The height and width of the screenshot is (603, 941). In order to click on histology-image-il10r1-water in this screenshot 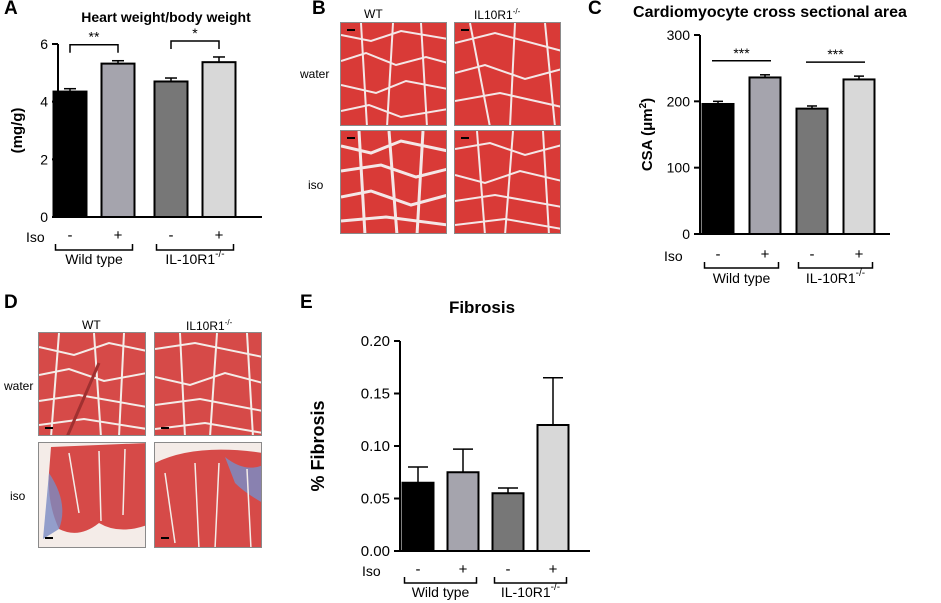, I will do `click(507, 74)`.